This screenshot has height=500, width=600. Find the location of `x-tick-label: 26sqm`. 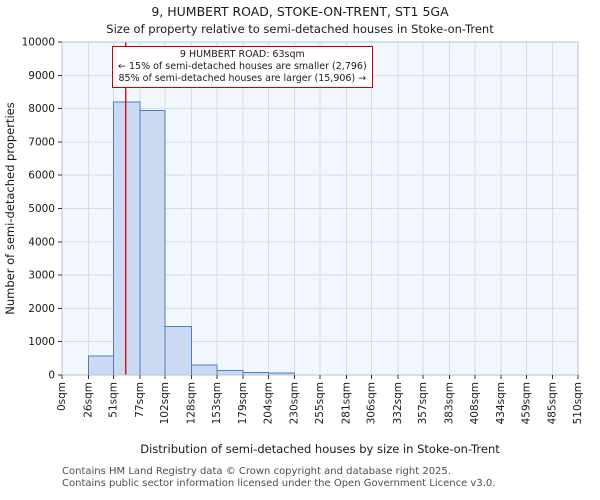

x-tick-label: 26sqm is located at coordinates (88, 400).